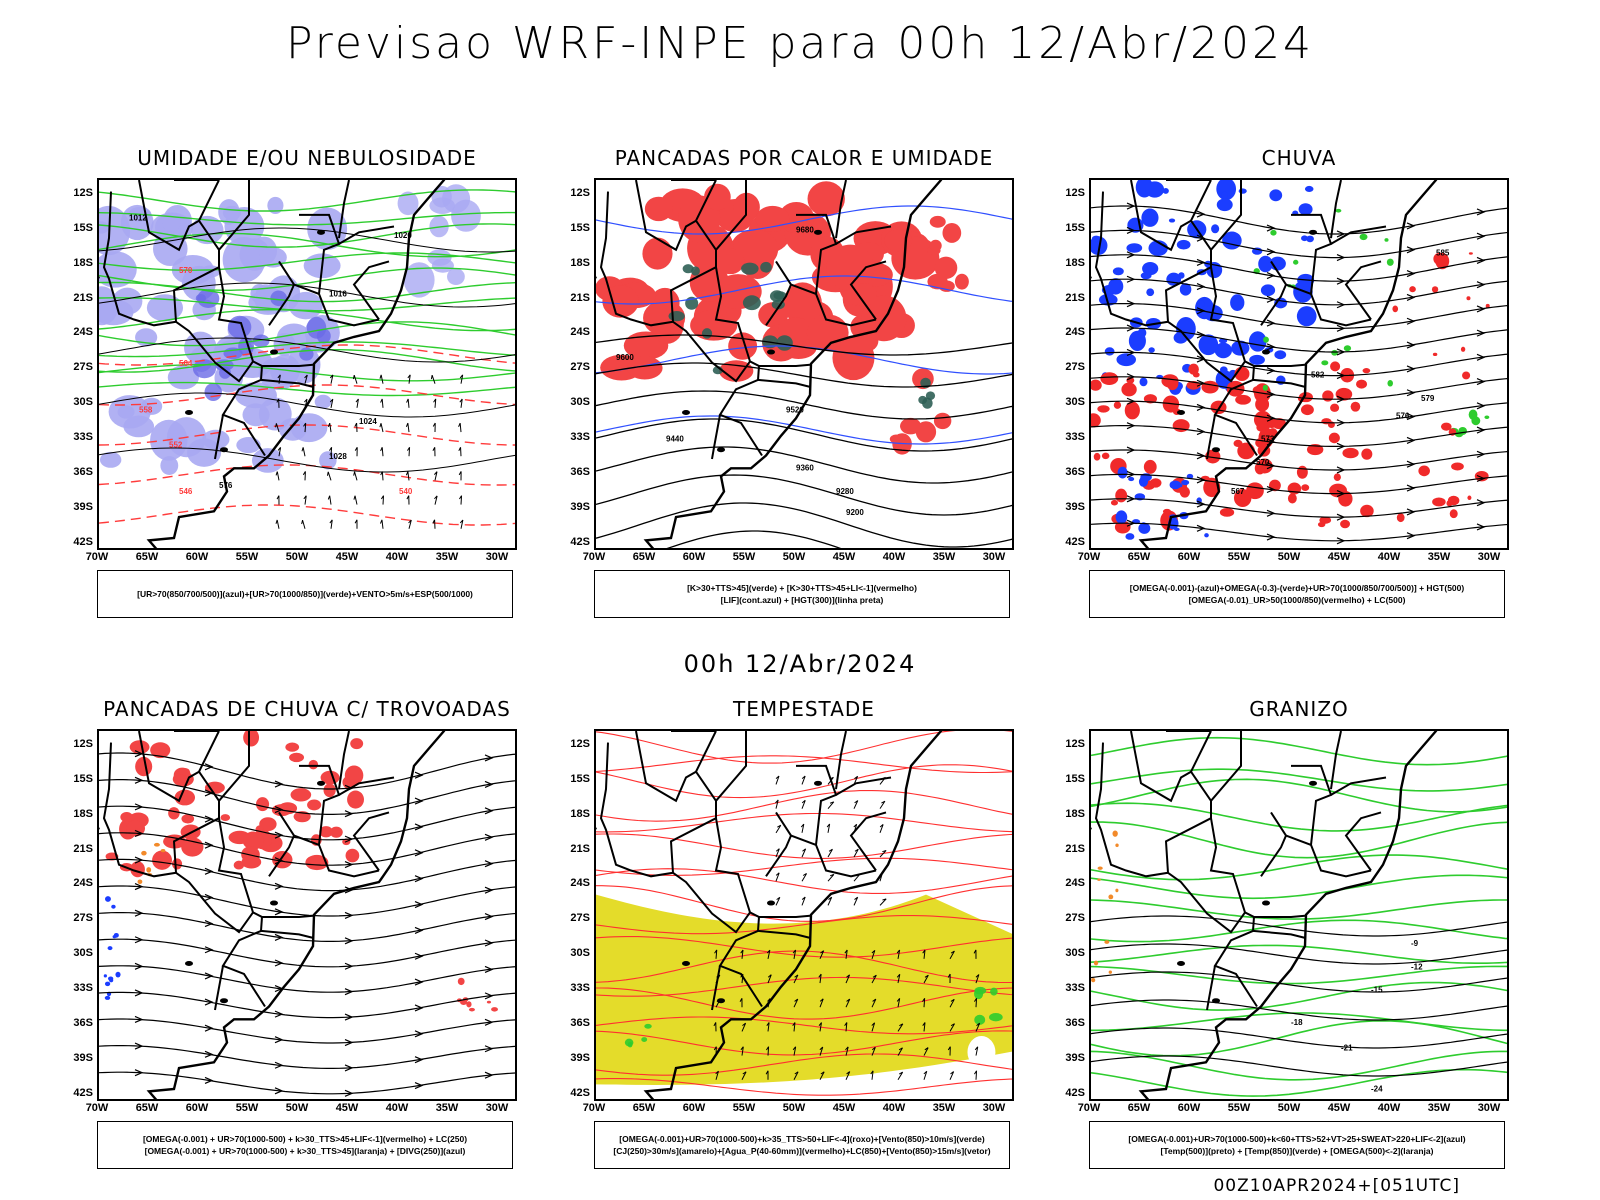  Describe the element at coordinates (1263, 462) in the screenshot. I see `contour-label: 570` at that location.